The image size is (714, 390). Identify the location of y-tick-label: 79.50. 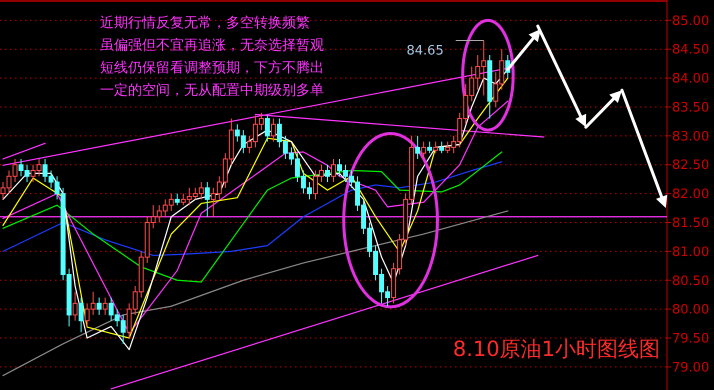
(691, 339).